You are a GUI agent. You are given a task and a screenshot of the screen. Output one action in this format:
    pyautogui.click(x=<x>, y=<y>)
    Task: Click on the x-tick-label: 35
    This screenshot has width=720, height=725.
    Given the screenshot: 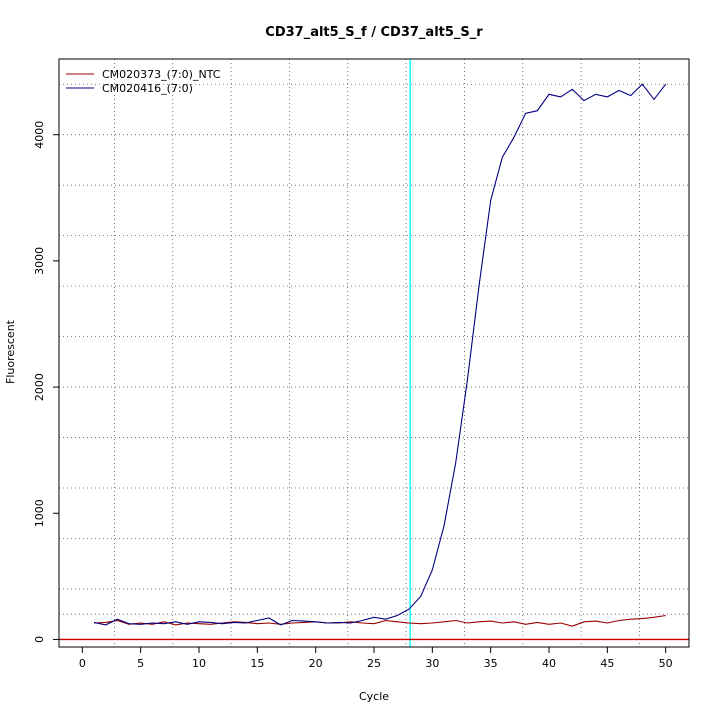 What is the action you would take?
    pyautogui.click(x=491, y=663)
    